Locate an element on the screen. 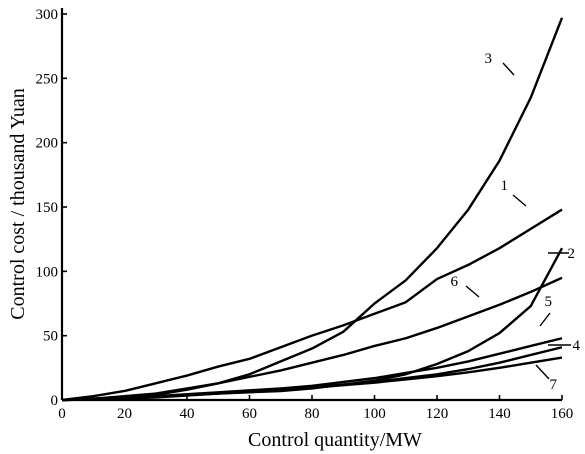  series-label-4: 4 is located at coordinates (577, 346).